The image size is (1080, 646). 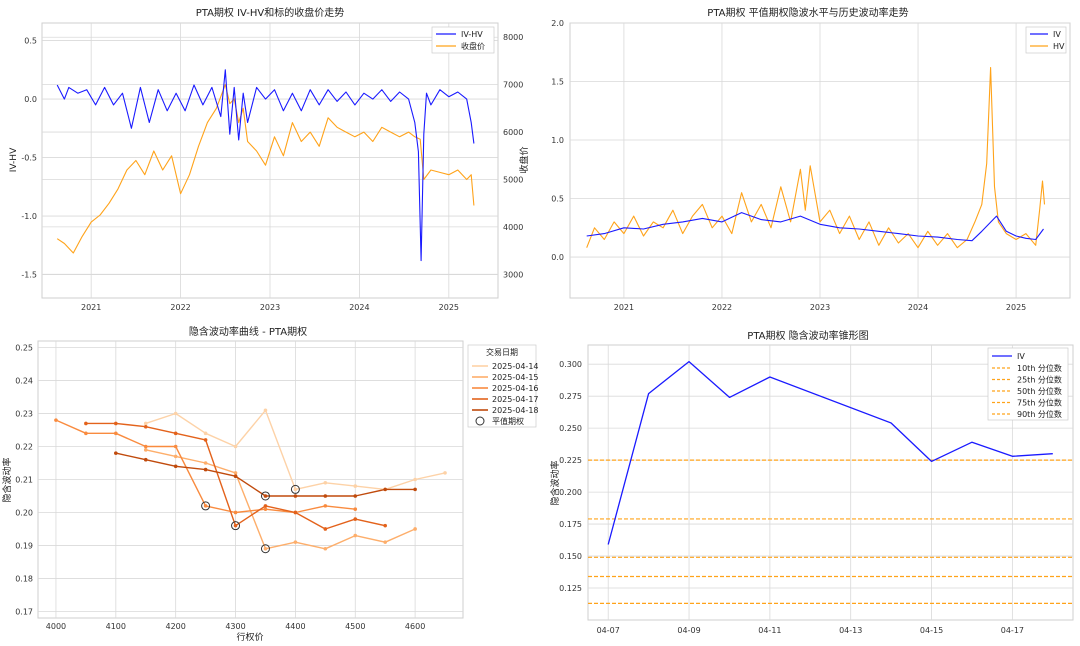 What do you see at coordinates (557, 23) in the screenshot?
I see `chart2-ytick-label: 2.0` at bounding box center [557, 23].